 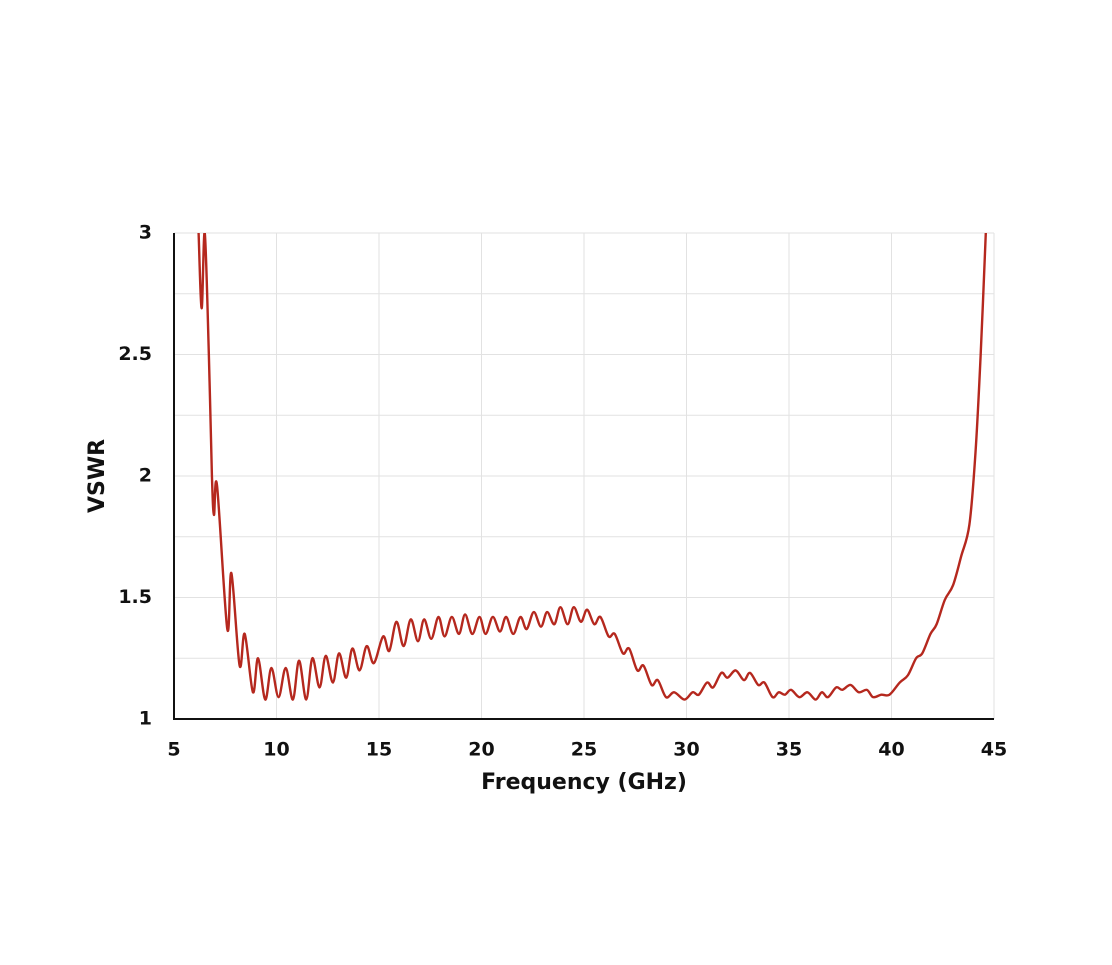 What do you see at coordinates (135, 354) in the screenshot?
I see `y-tick-label: 2.5` at bounding box center [135, 354].